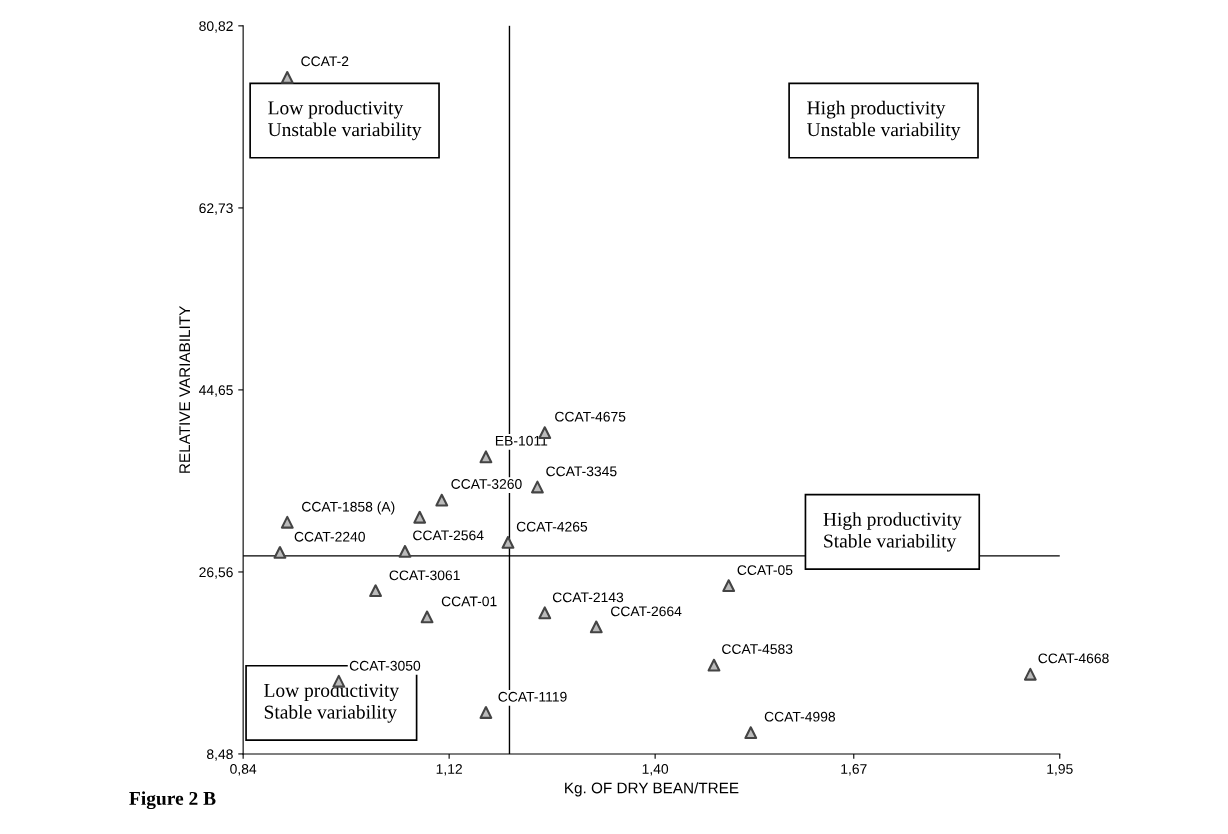  What do you see at coordinates (892, 532) in the screenshot?
I see `annotation: High productivity Stable variability` at bounding box center [892, 532].